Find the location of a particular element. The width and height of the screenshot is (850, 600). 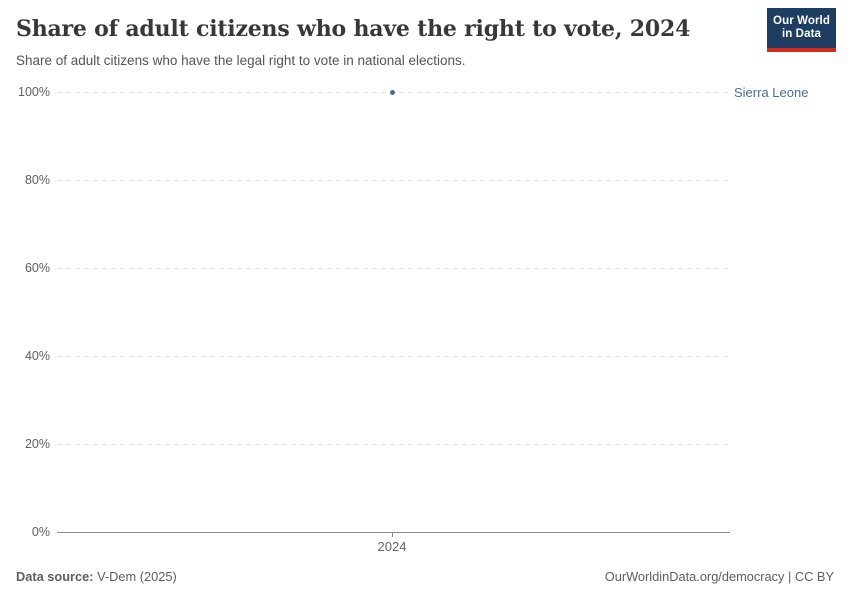

entity-label: Sierra Leone is located at coordinates (771, 92).